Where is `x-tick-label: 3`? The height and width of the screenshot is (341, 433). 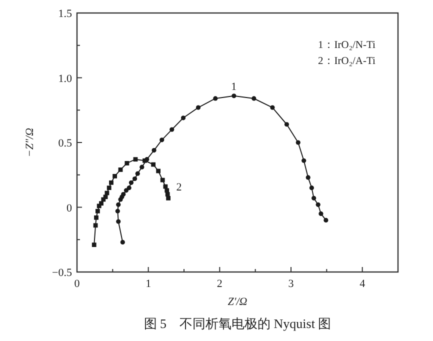 x-tick-label: 3 is located at coordinates (291, 284).